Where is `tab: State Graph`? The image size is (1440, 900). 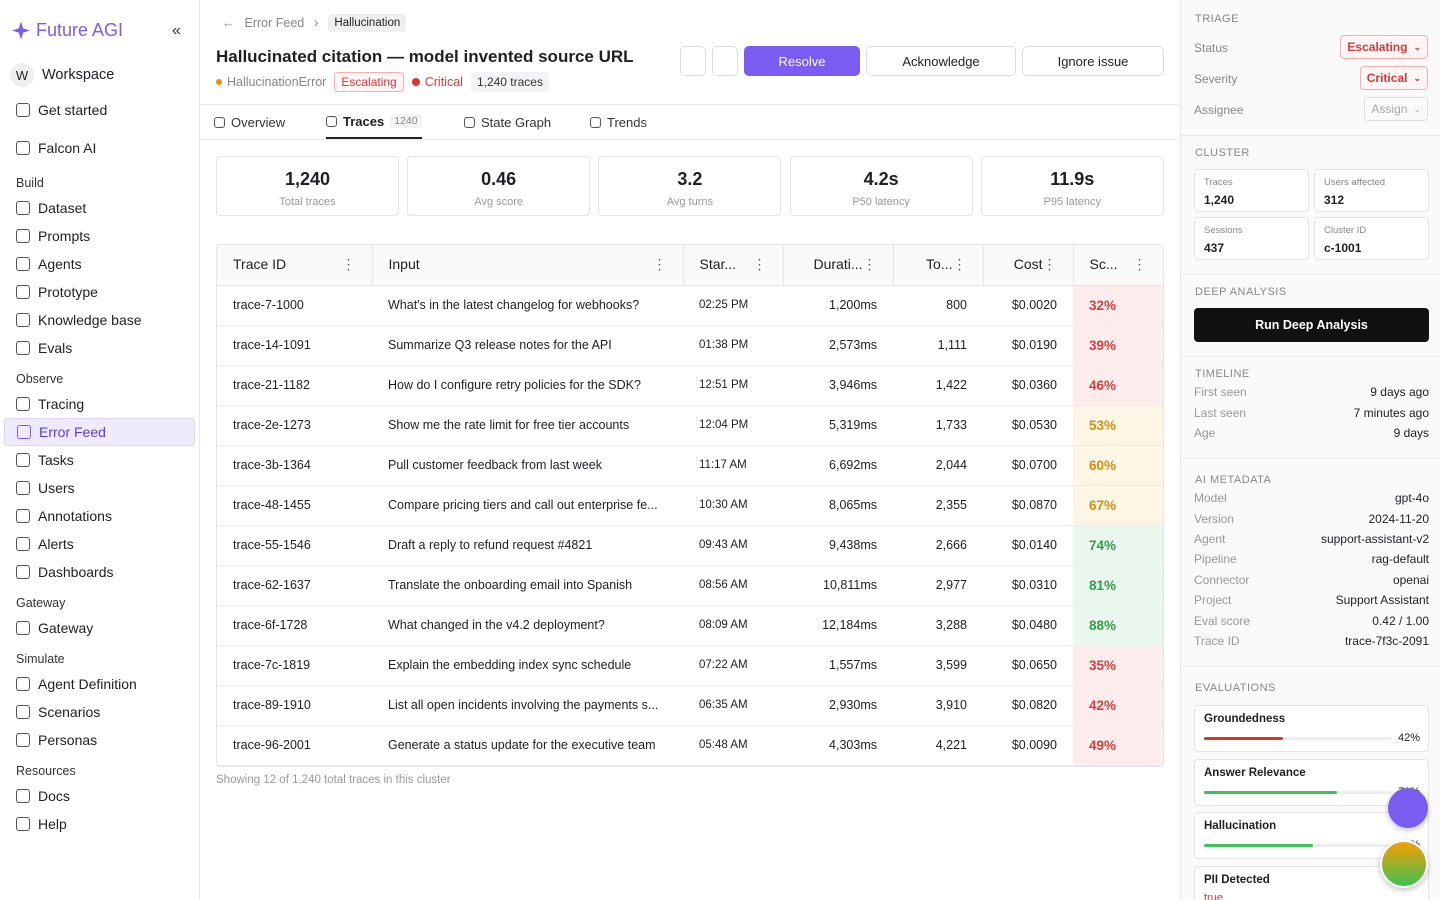 tab: State Graph is located at coordinates (507, 122).